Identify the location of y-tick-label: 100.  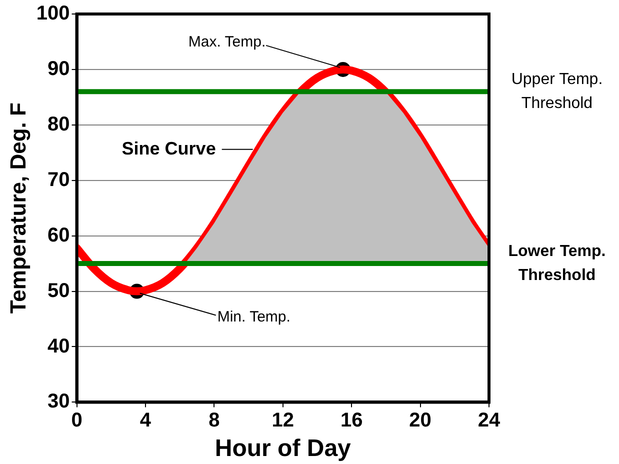
(53, 13).